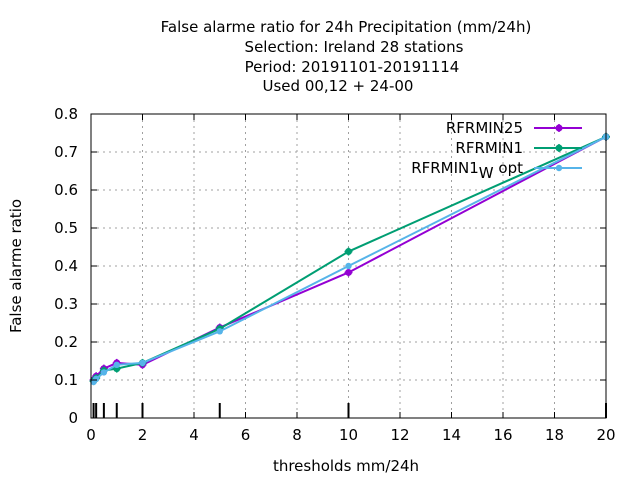  I want to click on legend-entry-3: RFRMIN1W opt, so click(496, 170).